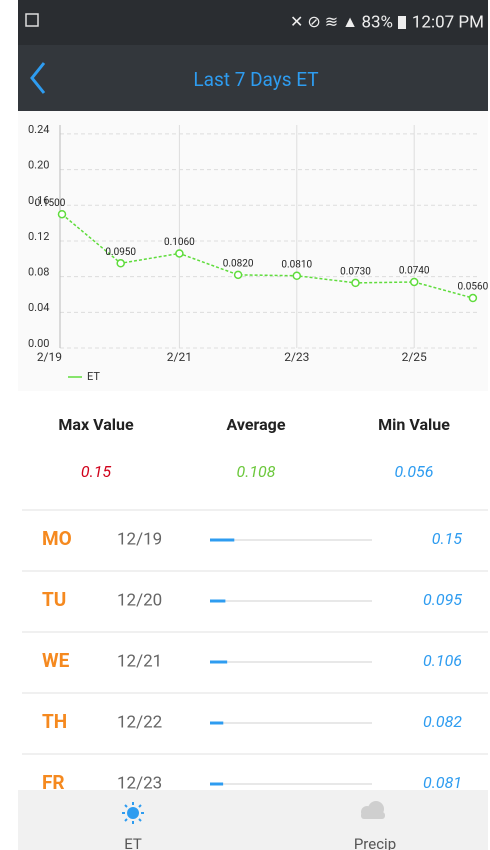  What do you see at coordinates (296, 357) in the screenshot?
I see `x-tick-label: 2/23` at bounding box center [296, 357].